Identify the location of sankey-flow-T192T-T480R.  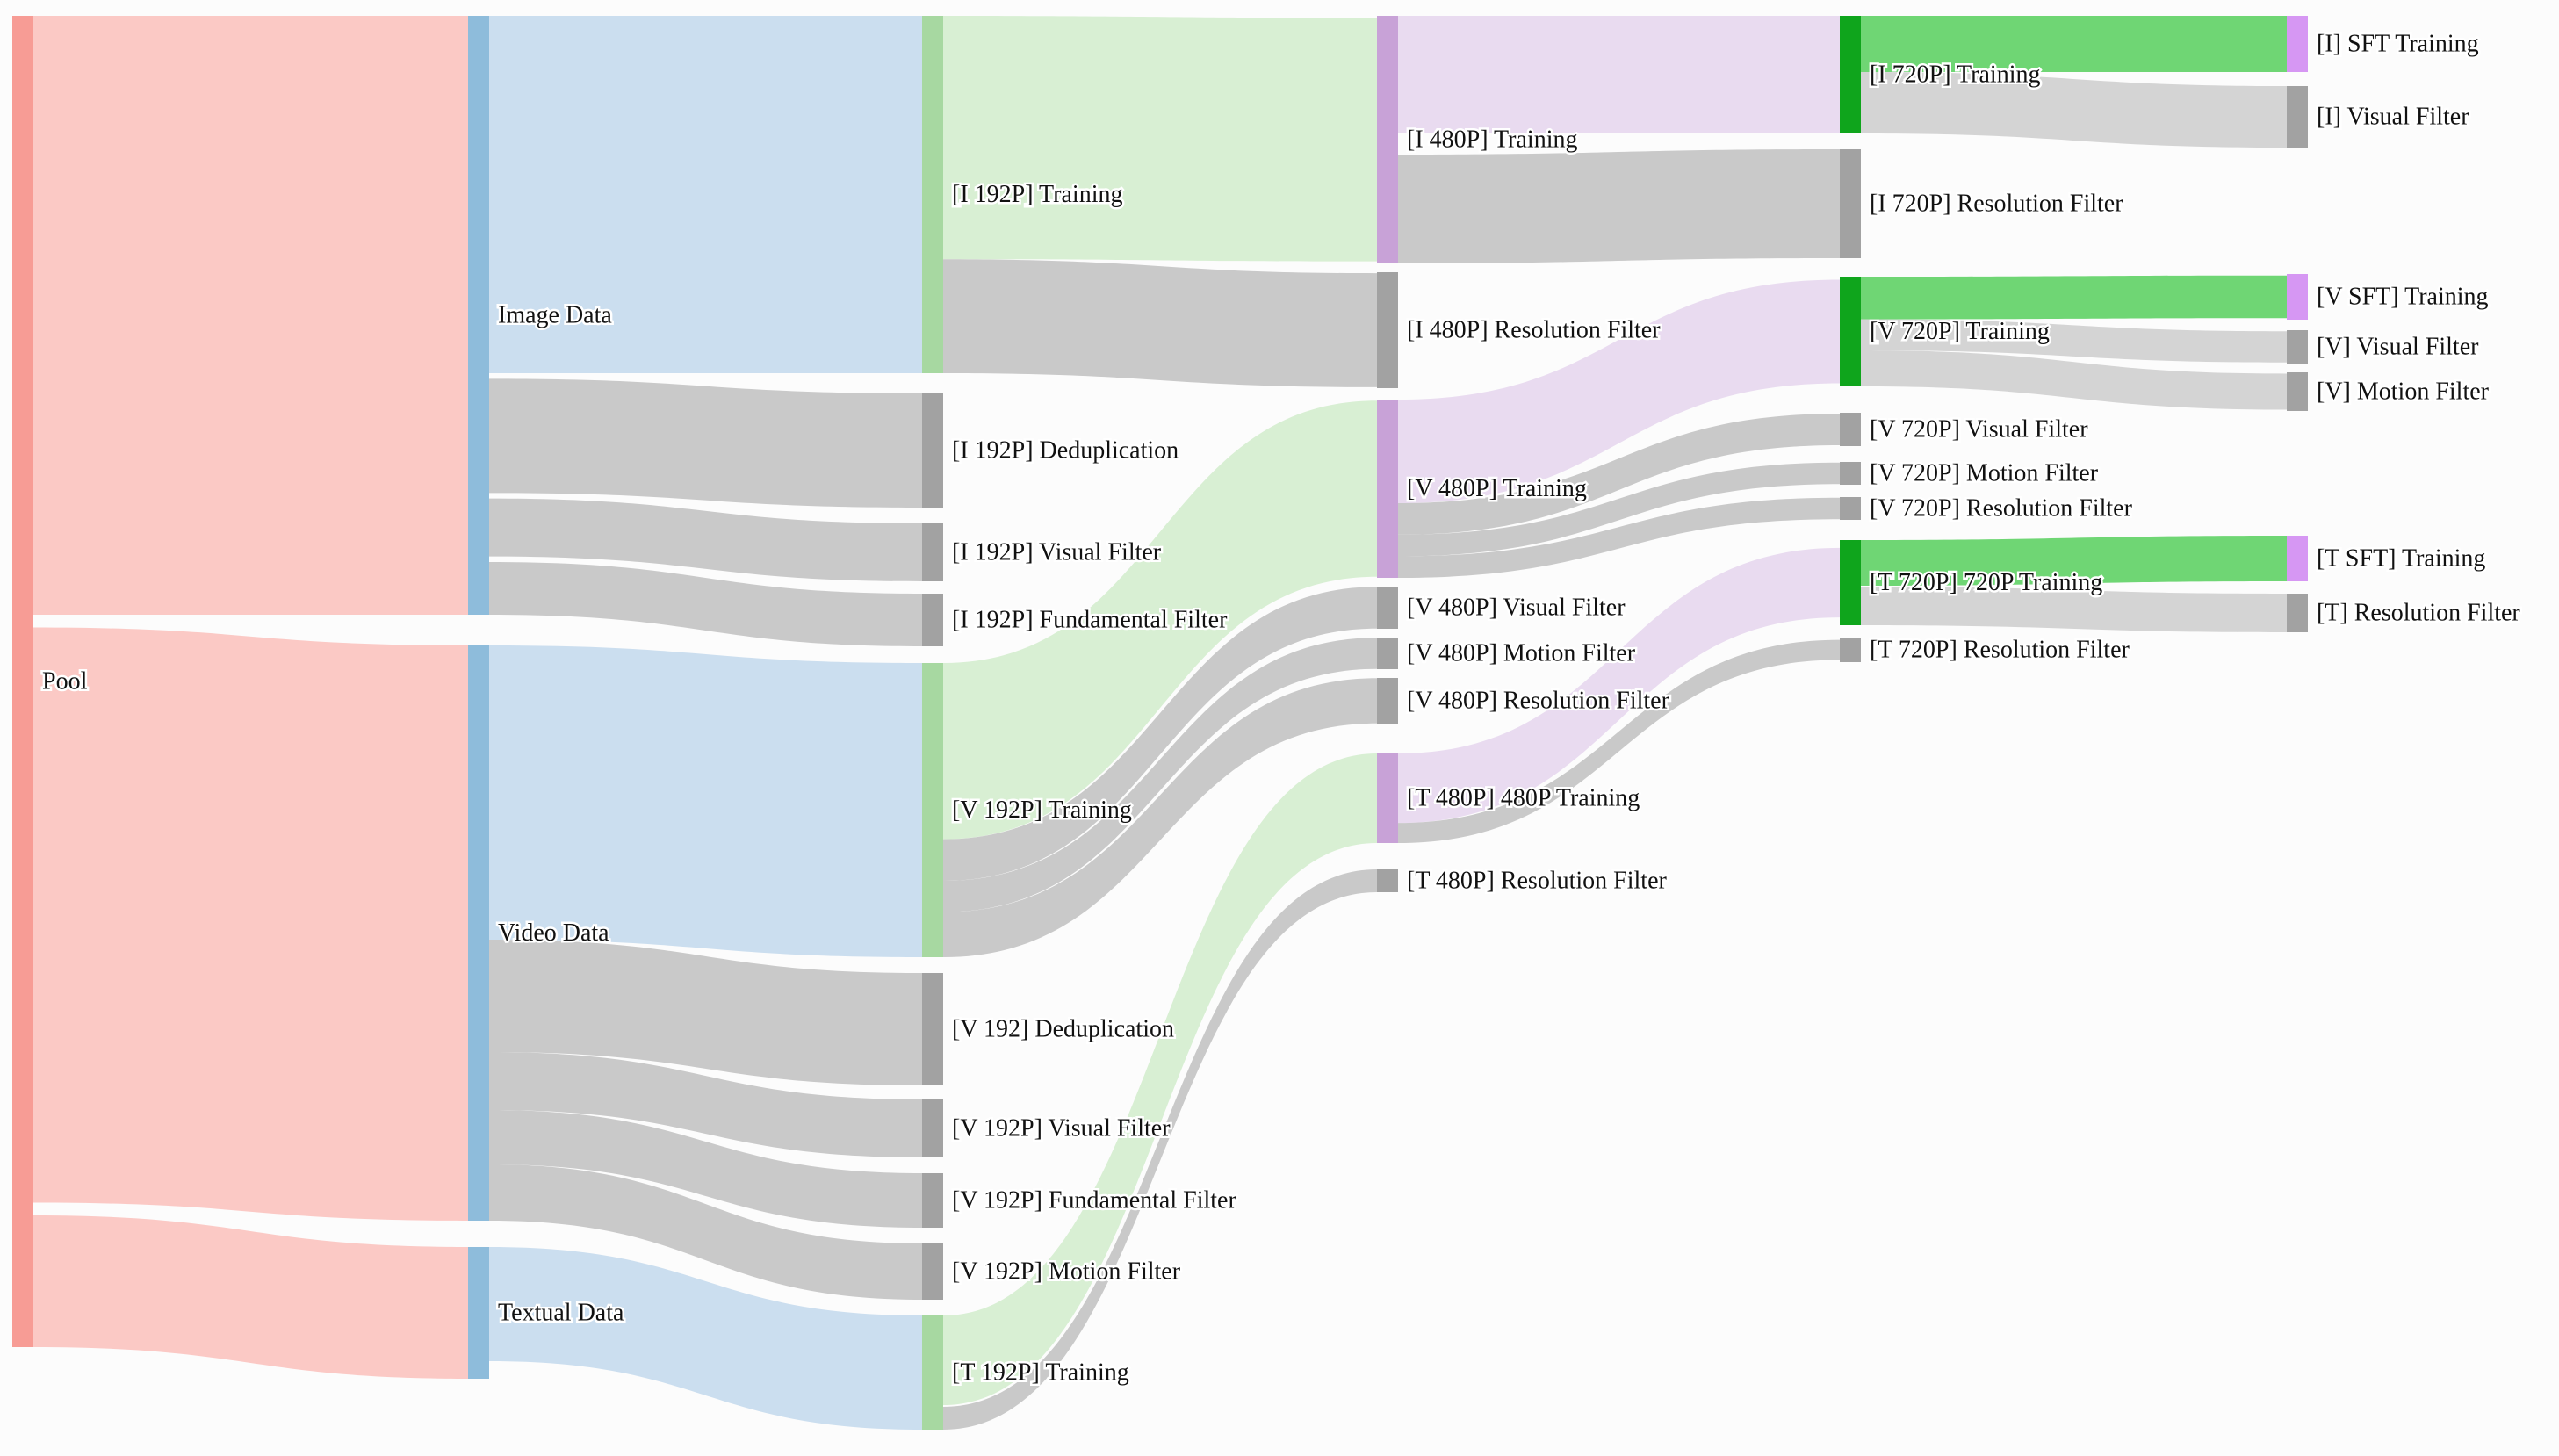
(1160, 1149).